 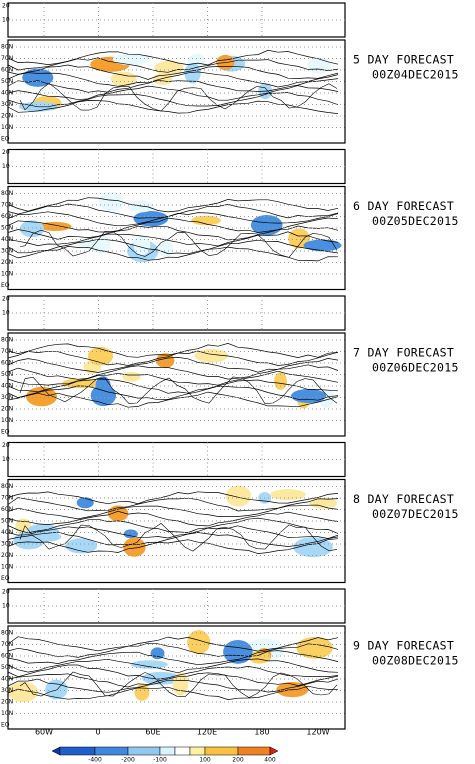 I want to click on lon-label: 120E, so click(x=207, y=732).